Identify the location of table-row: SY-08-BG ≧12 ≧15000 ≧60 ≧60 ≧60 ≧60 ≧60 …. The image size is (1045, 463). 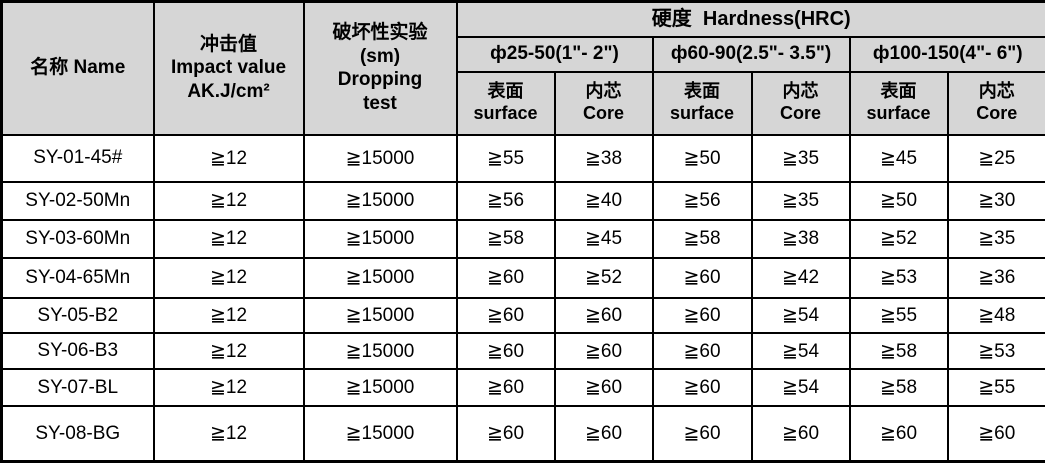
(522, 434).